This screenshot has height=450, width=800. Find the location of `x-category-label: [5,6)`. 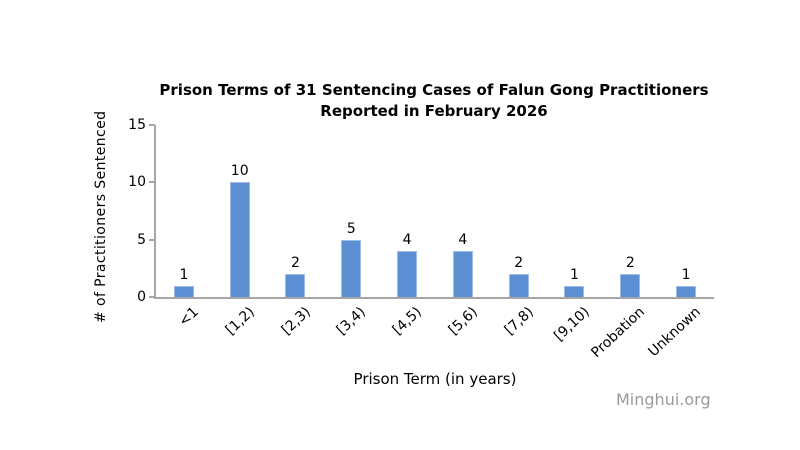

x-category-label: [5,6) is located at coordinates (463, 321).